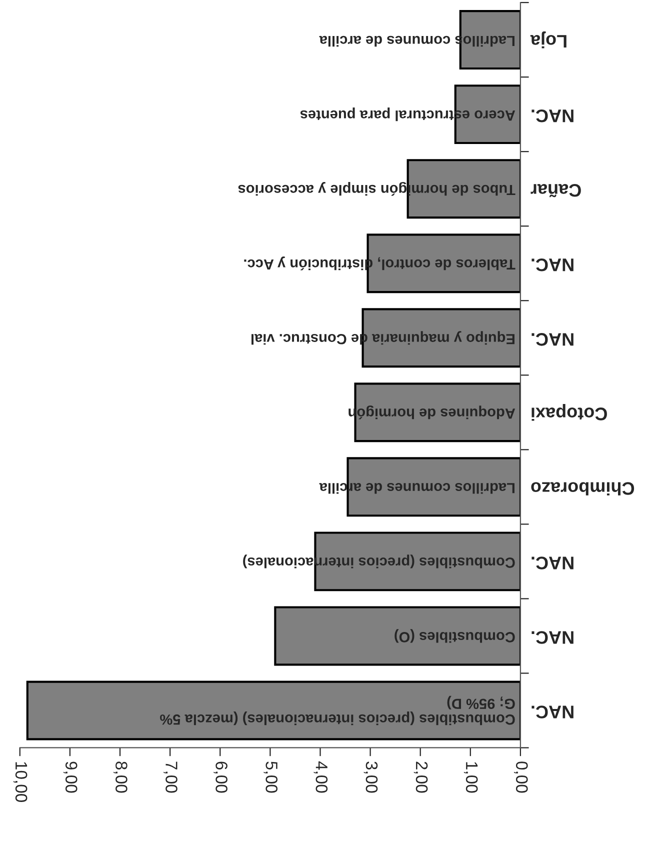 This screenshot has width=663, height=843. Describe the element at coordinates (379, 561) in the screenshot. I see `annotation: Combustibles (precios internacionales)` at that location.